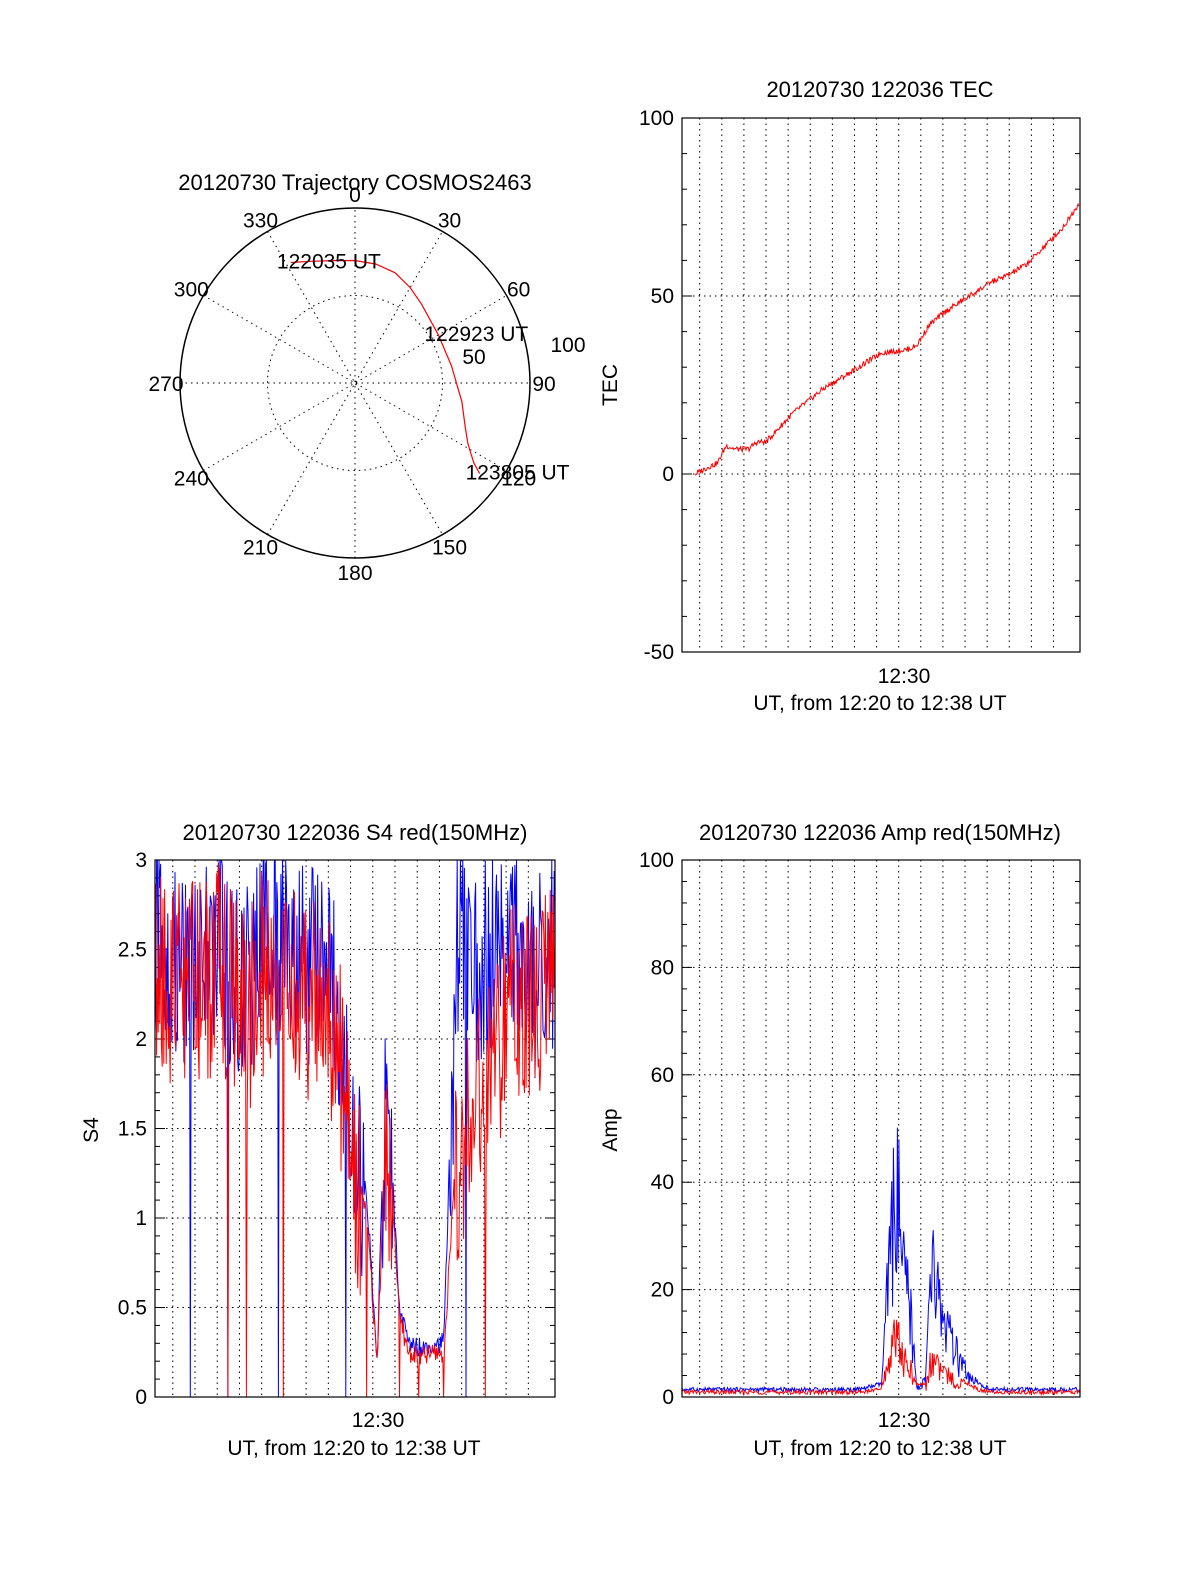 This screenshot has height=1575, width=1200. I want to click on polar-radial-label: 50, so click(473, 357).